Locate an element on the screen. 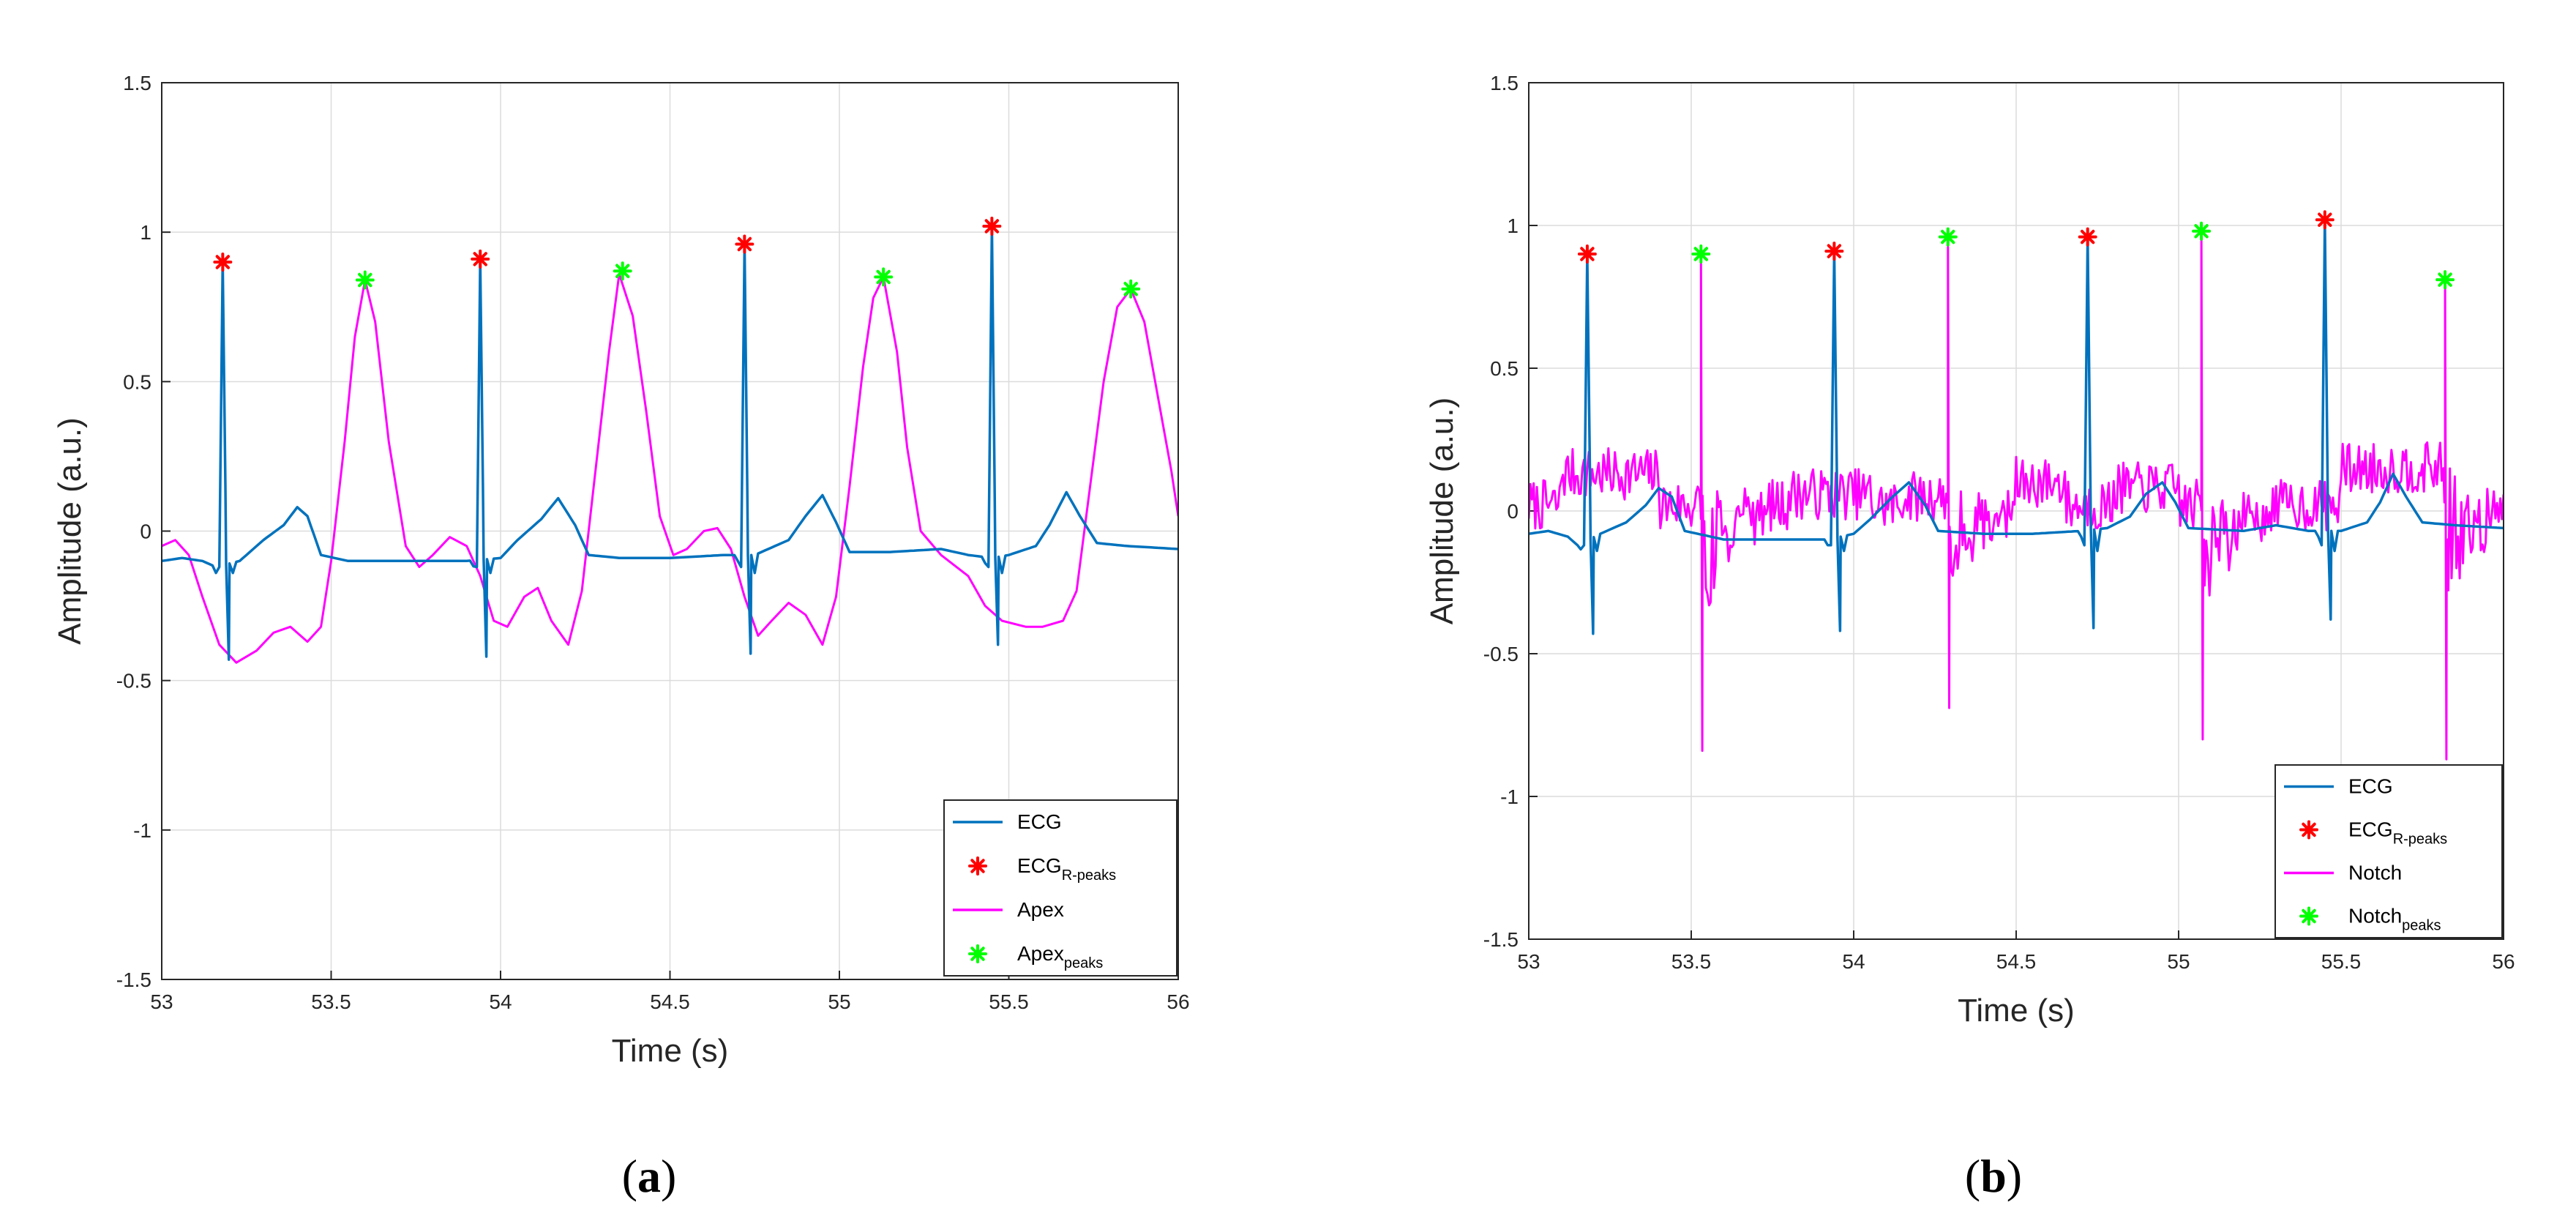  plot-area-a is located at coordinates (670, 440).